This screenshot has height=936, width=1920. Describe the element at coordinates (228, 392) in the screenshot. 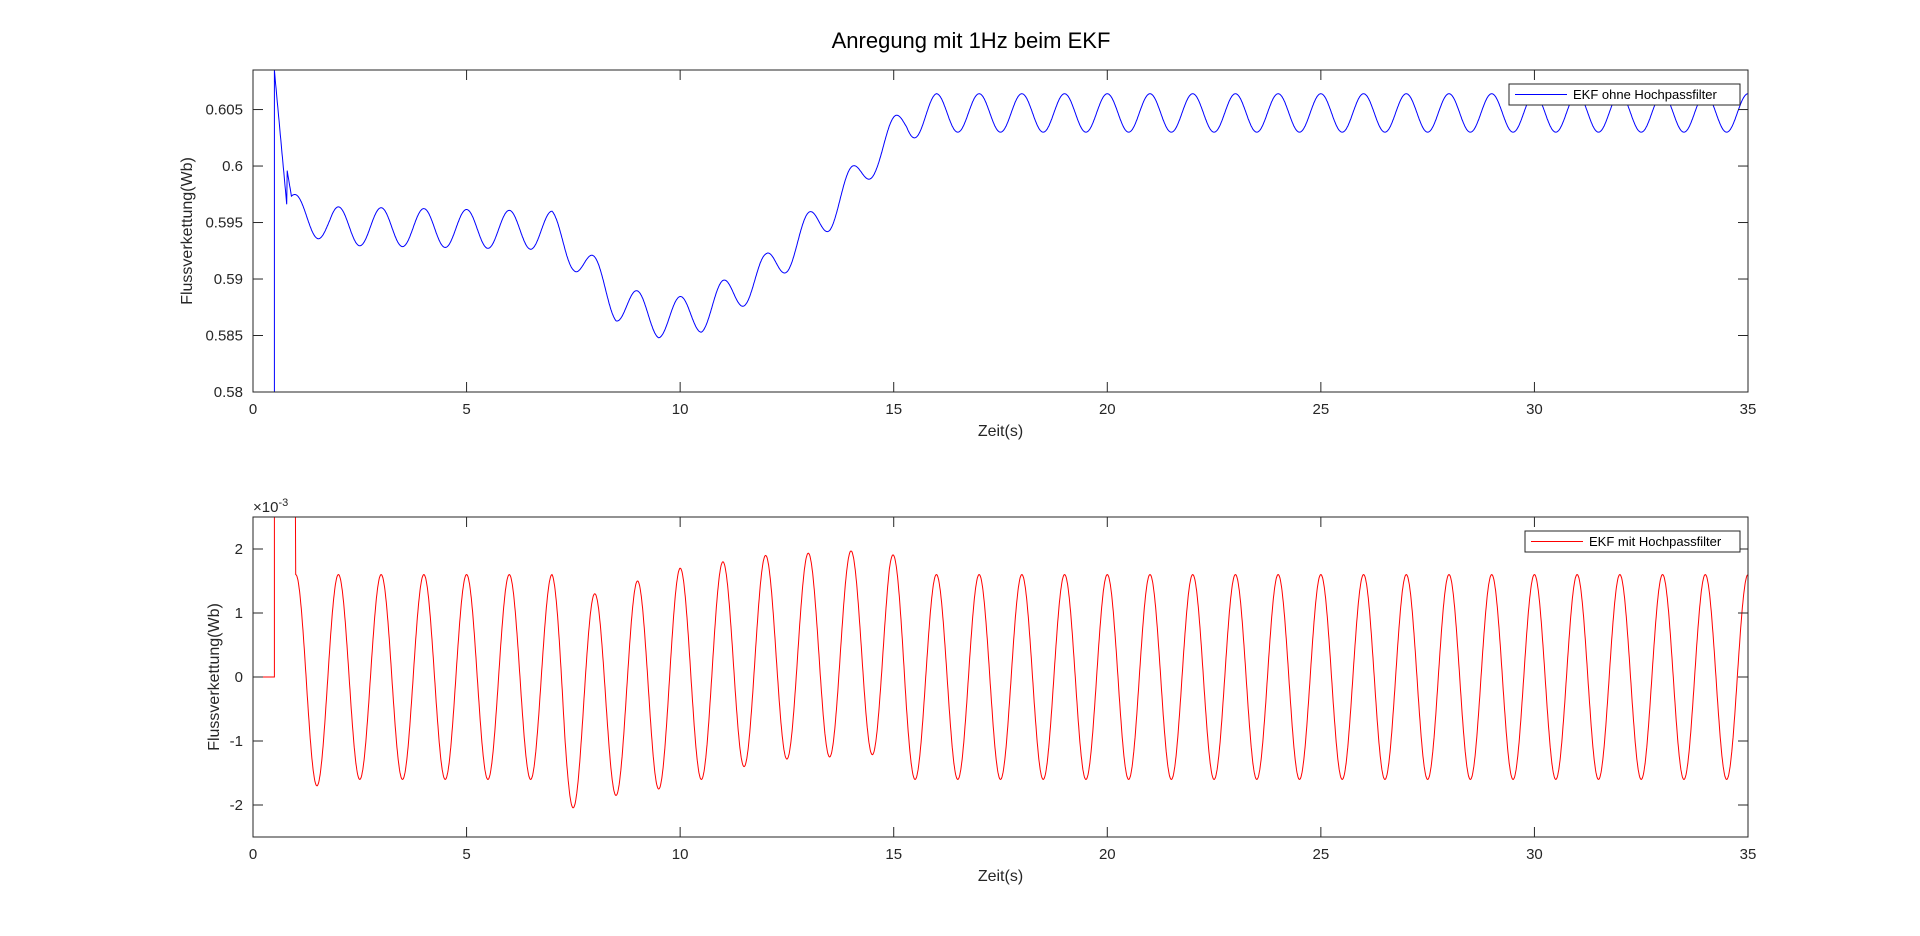

I see `y-tick-label: 0.58` at that location.